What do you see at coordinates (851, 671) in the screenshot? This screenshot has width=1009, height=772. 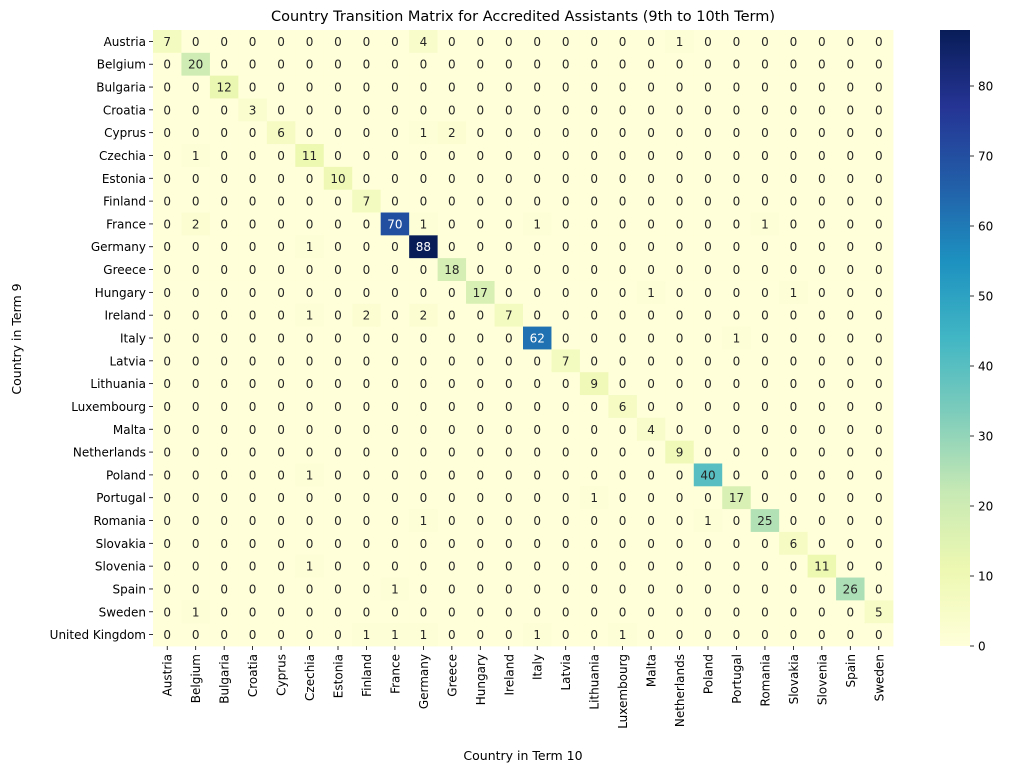 I see `x-tick-label: Spain` at bounding box center [851, 671].